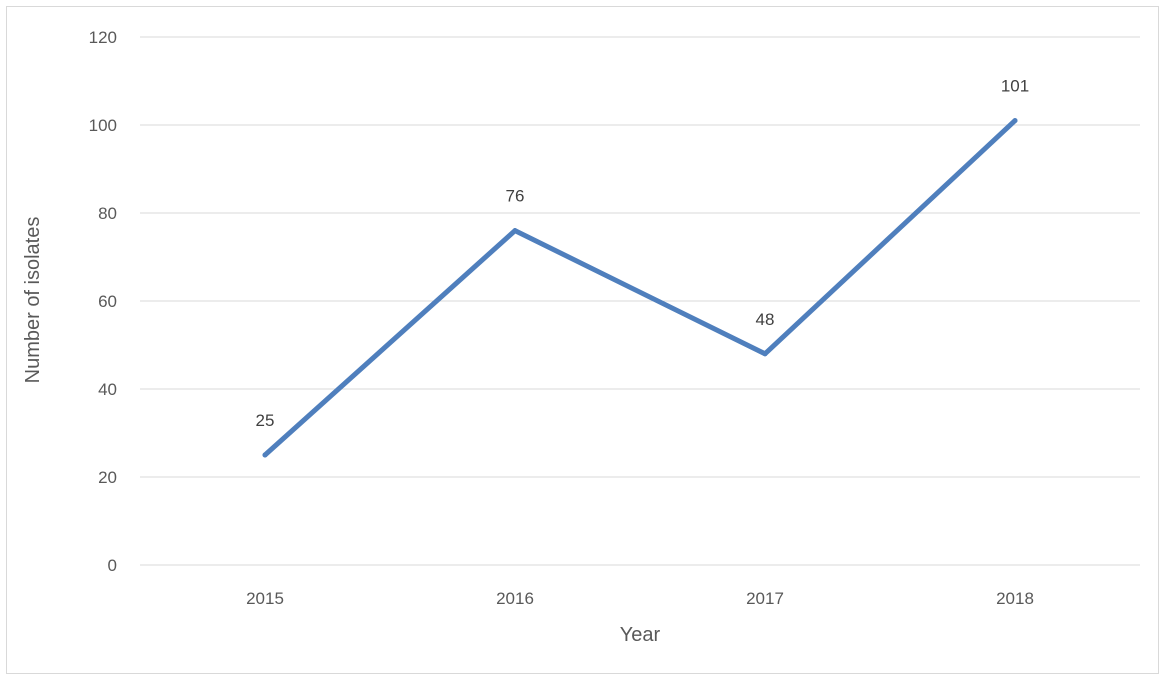 Image resolution: width=1165 pixels, height=680 pixels. I want to click on y-tick-label: 0, so click(112, 565).